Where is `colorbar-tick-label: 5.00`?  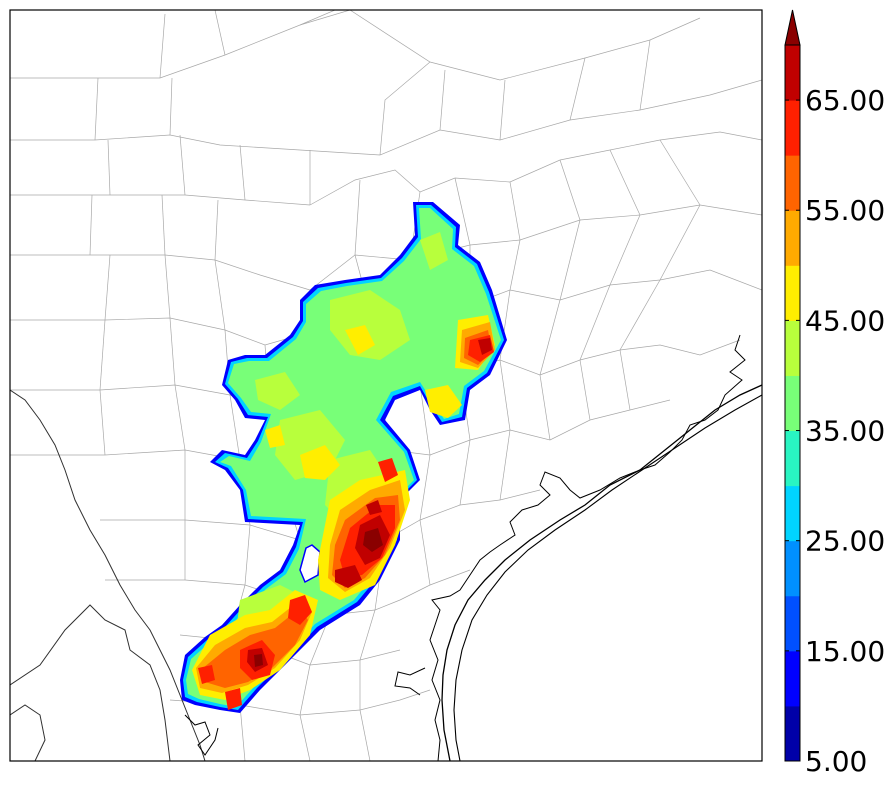 colorbar-tick-label: 5.00 is located at coordinates (836, 761).